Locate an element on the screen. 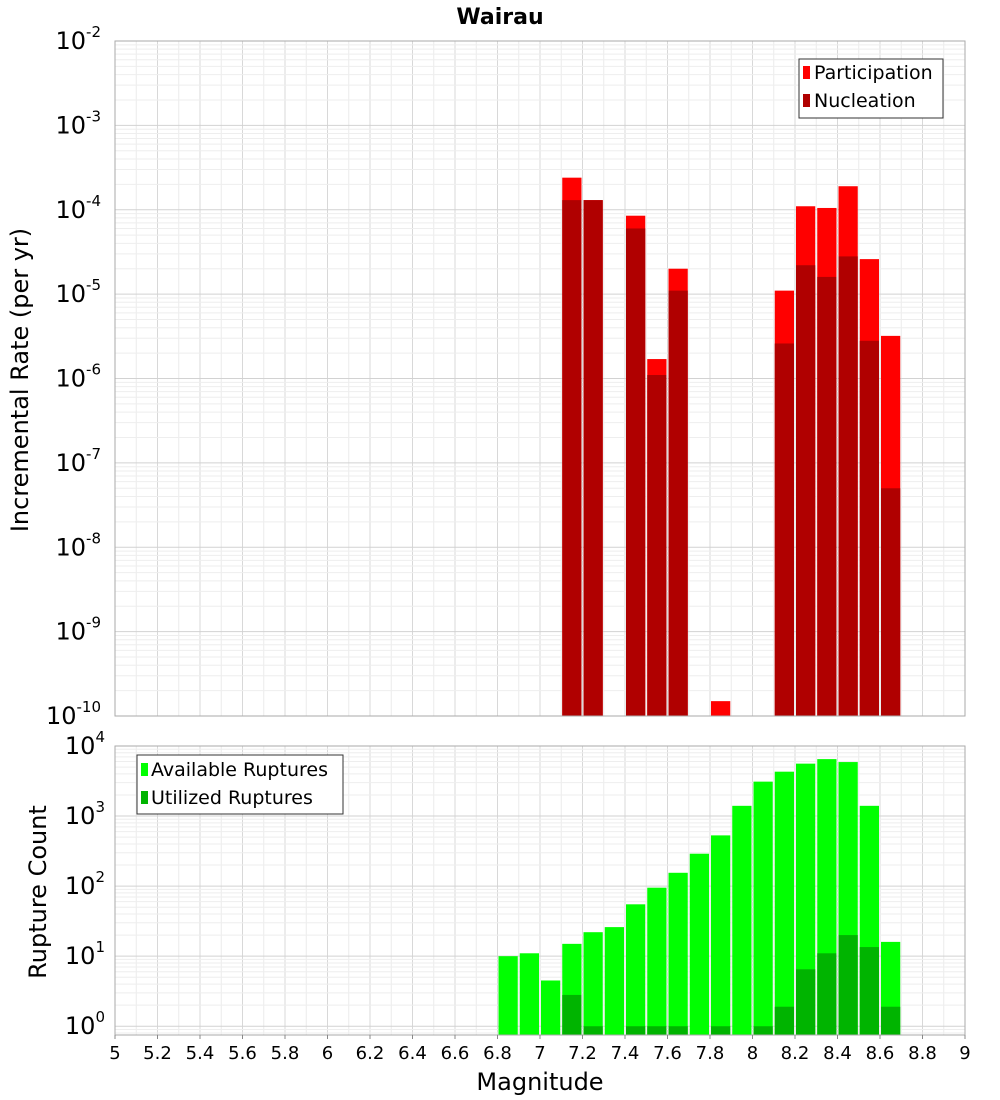 Image resolution: width=1000 pixels, height=1100 pixels. count-legend: Available Ruptures Utilized Ruptures is located at coordinates (240, 784).